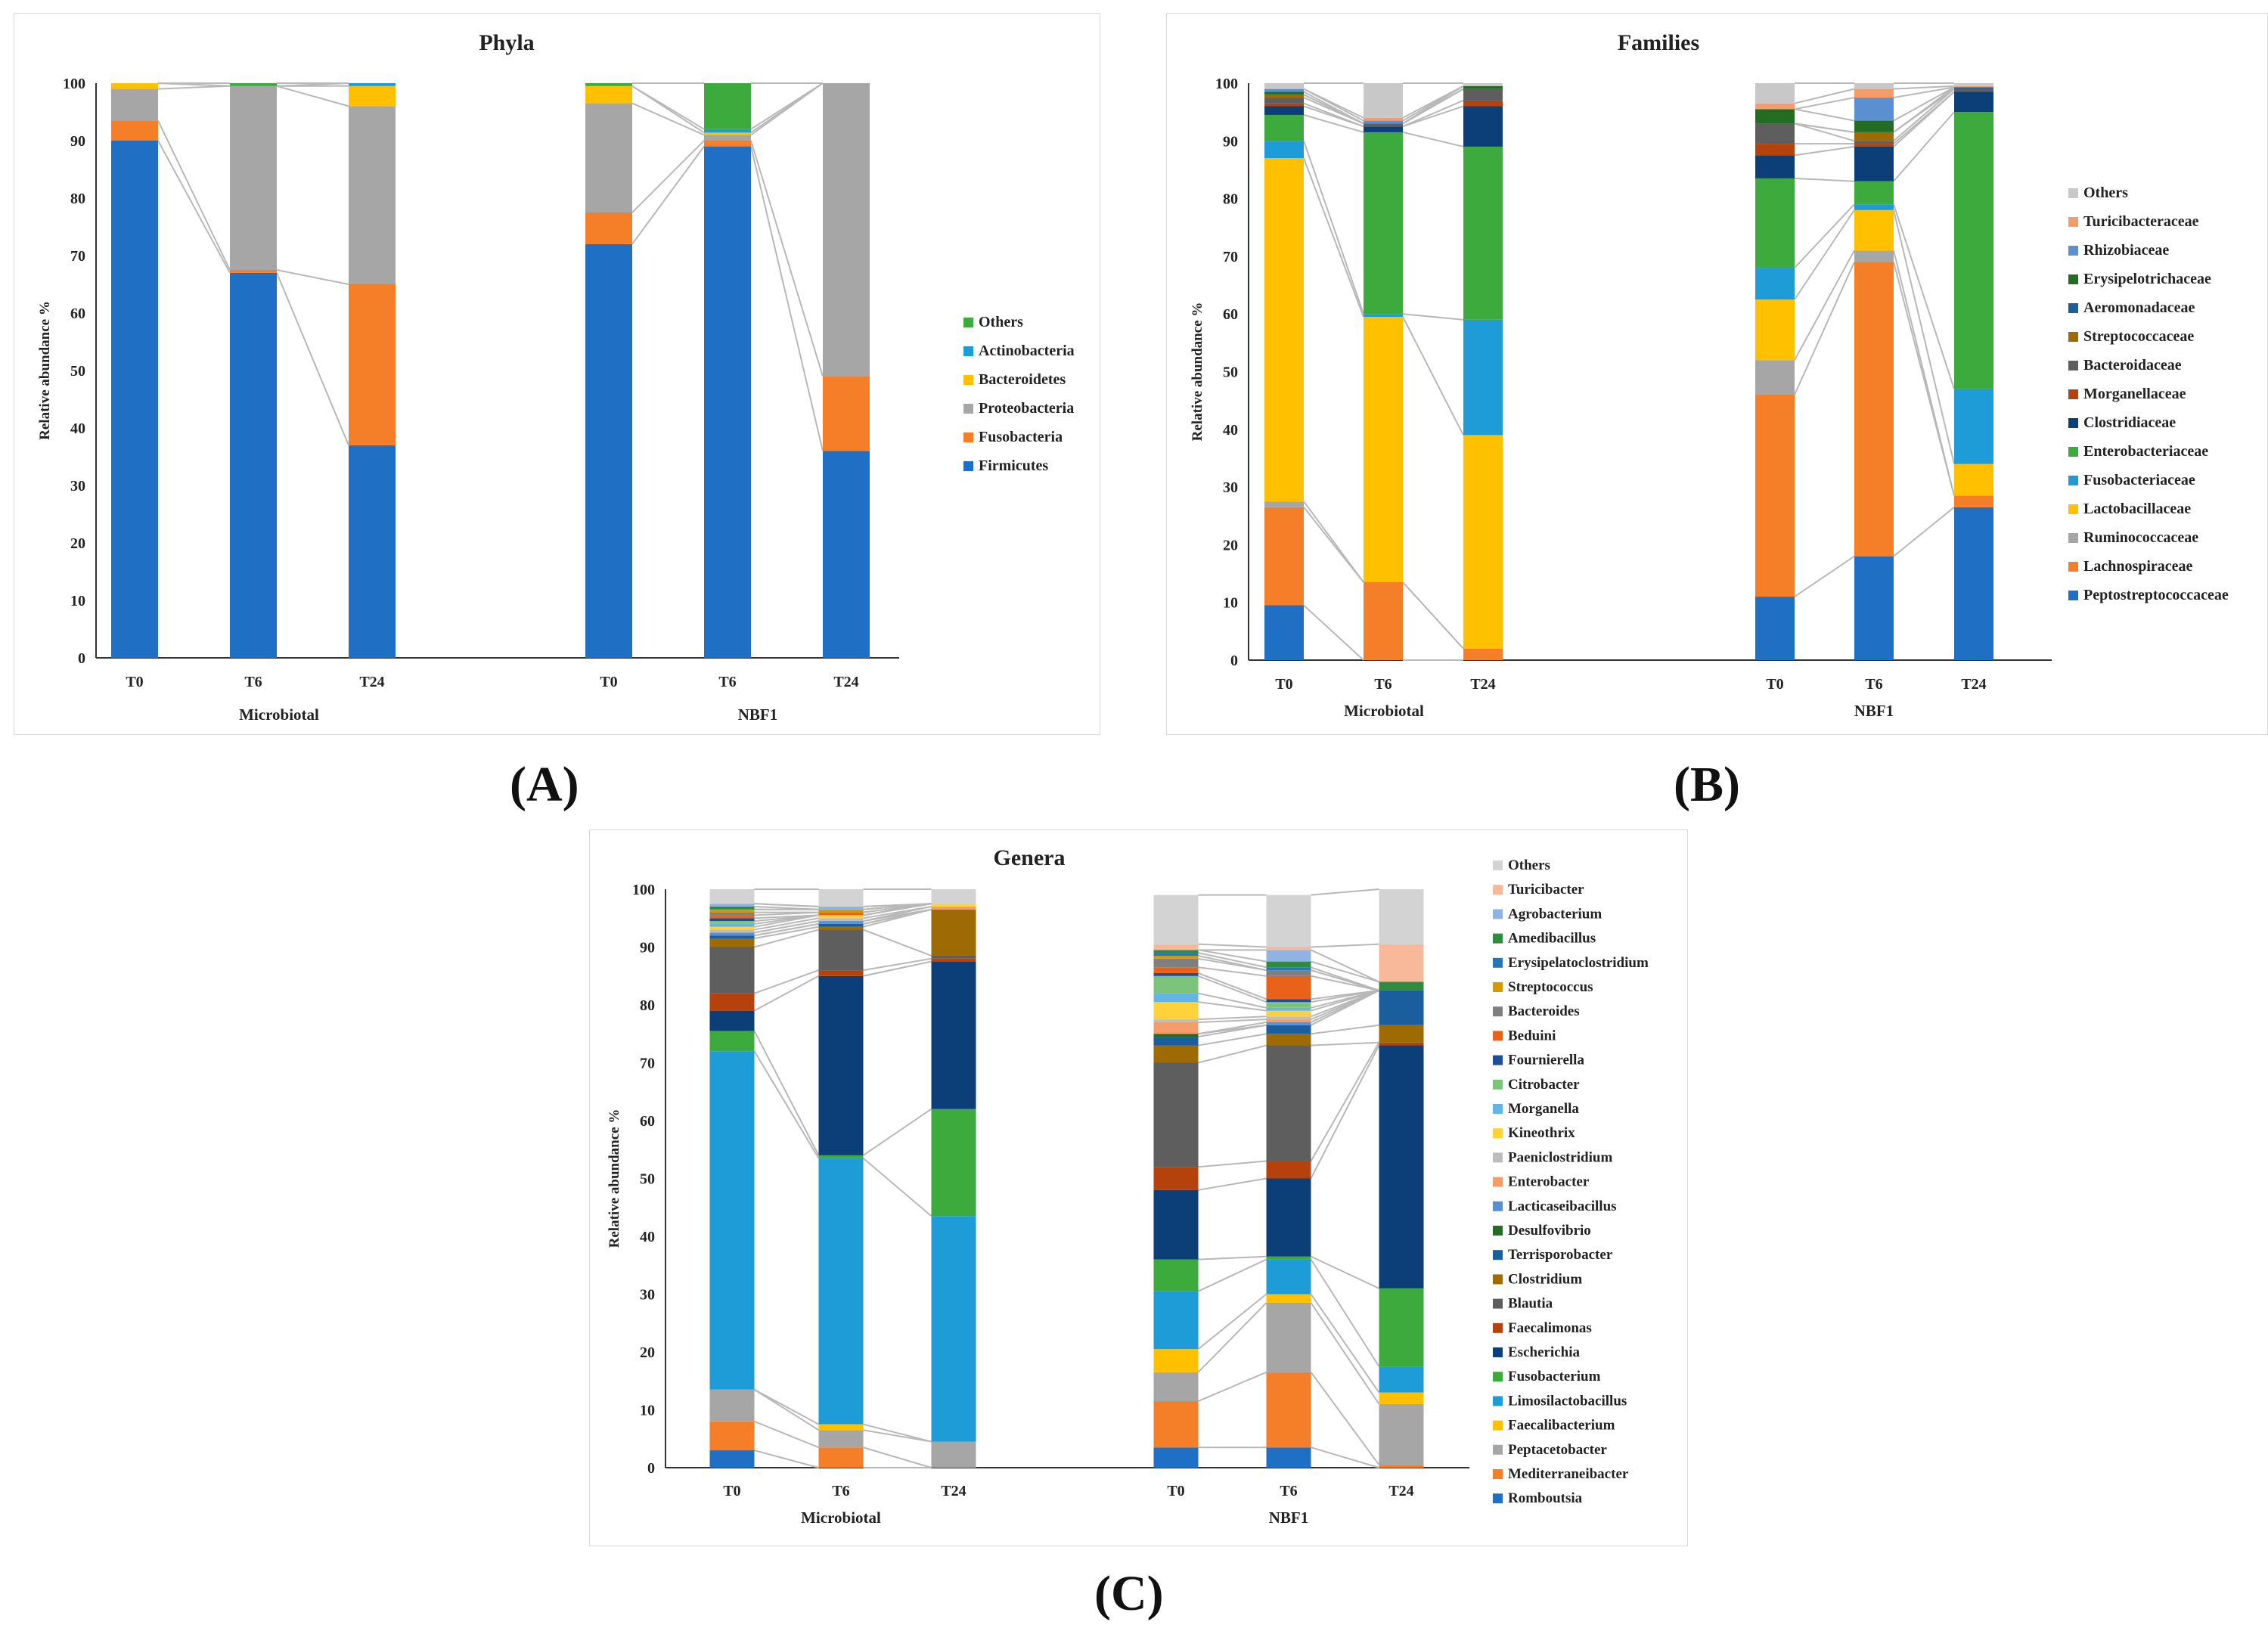 The image size is (2268, 1631). What do you see at coordinates (1561, 1426) in the screenshot?
I see `legend-label: Faecalibacterium` at bounding box center [1561, 1426].